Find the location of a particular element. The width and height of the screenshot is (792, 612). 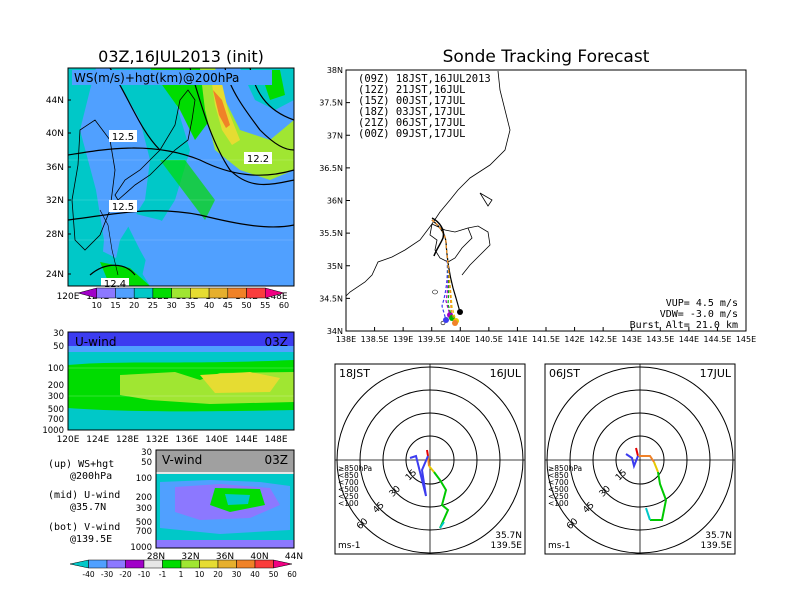

lon-label: 139.5E is located at coordinates (432, 339).